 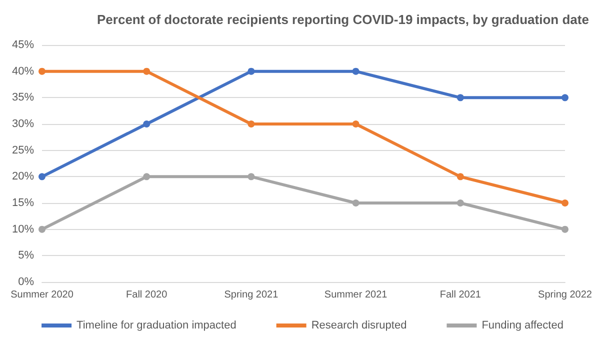 What do you see at coordinates (26, 256) in the screenshot?
I see `y-tick-label: 5%` at bounding box center [26, 256].